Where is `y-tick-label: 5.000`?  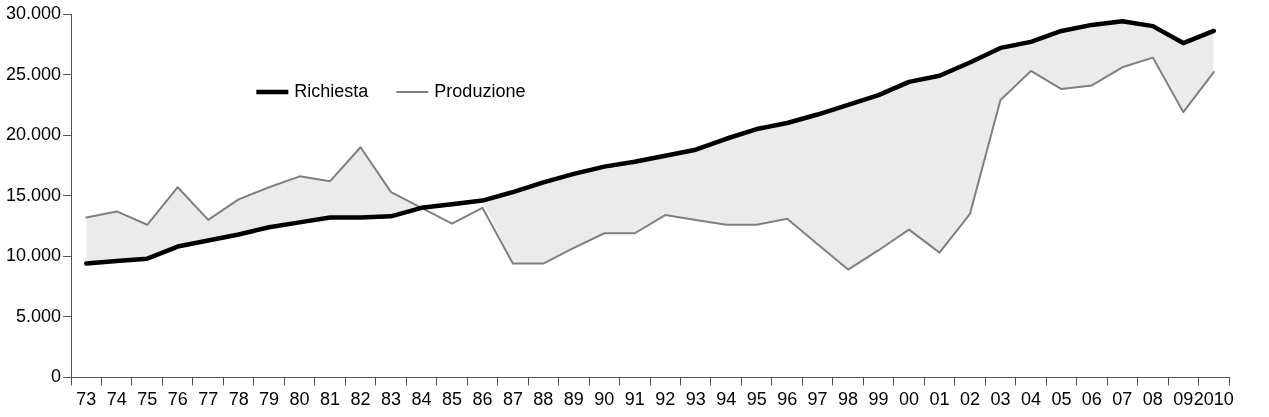 y-tick-label: 5.000 is located at coordinates (39, 315).